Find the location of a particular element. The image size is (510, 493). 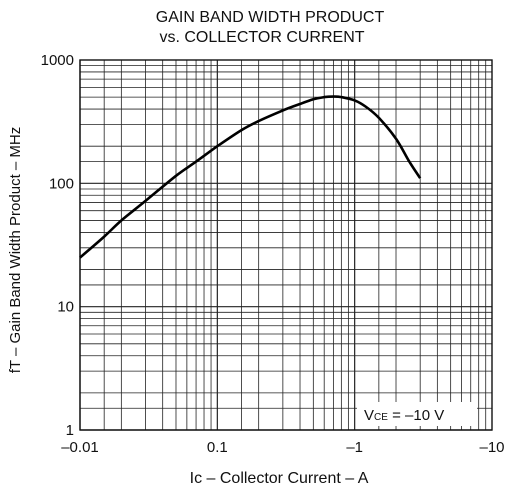

y-tick-label: 1 is located at coordinates (70, 430).